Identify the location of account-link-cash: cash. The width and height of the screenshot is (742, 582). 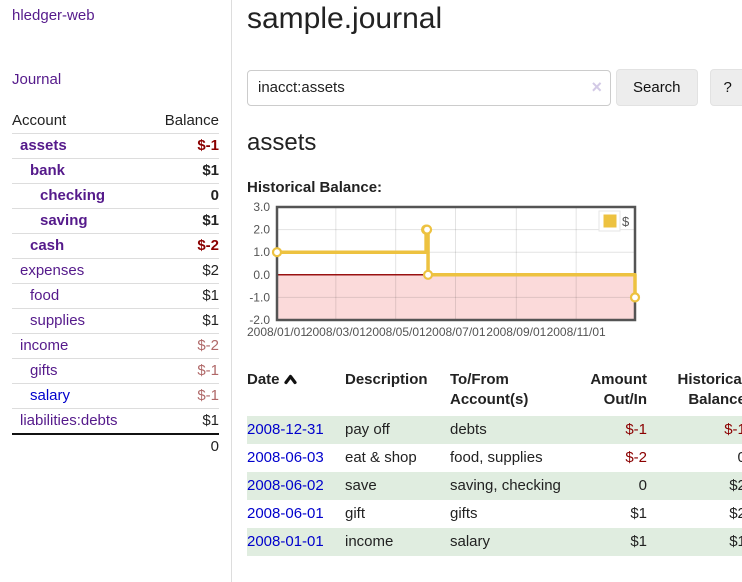
(47, 245).